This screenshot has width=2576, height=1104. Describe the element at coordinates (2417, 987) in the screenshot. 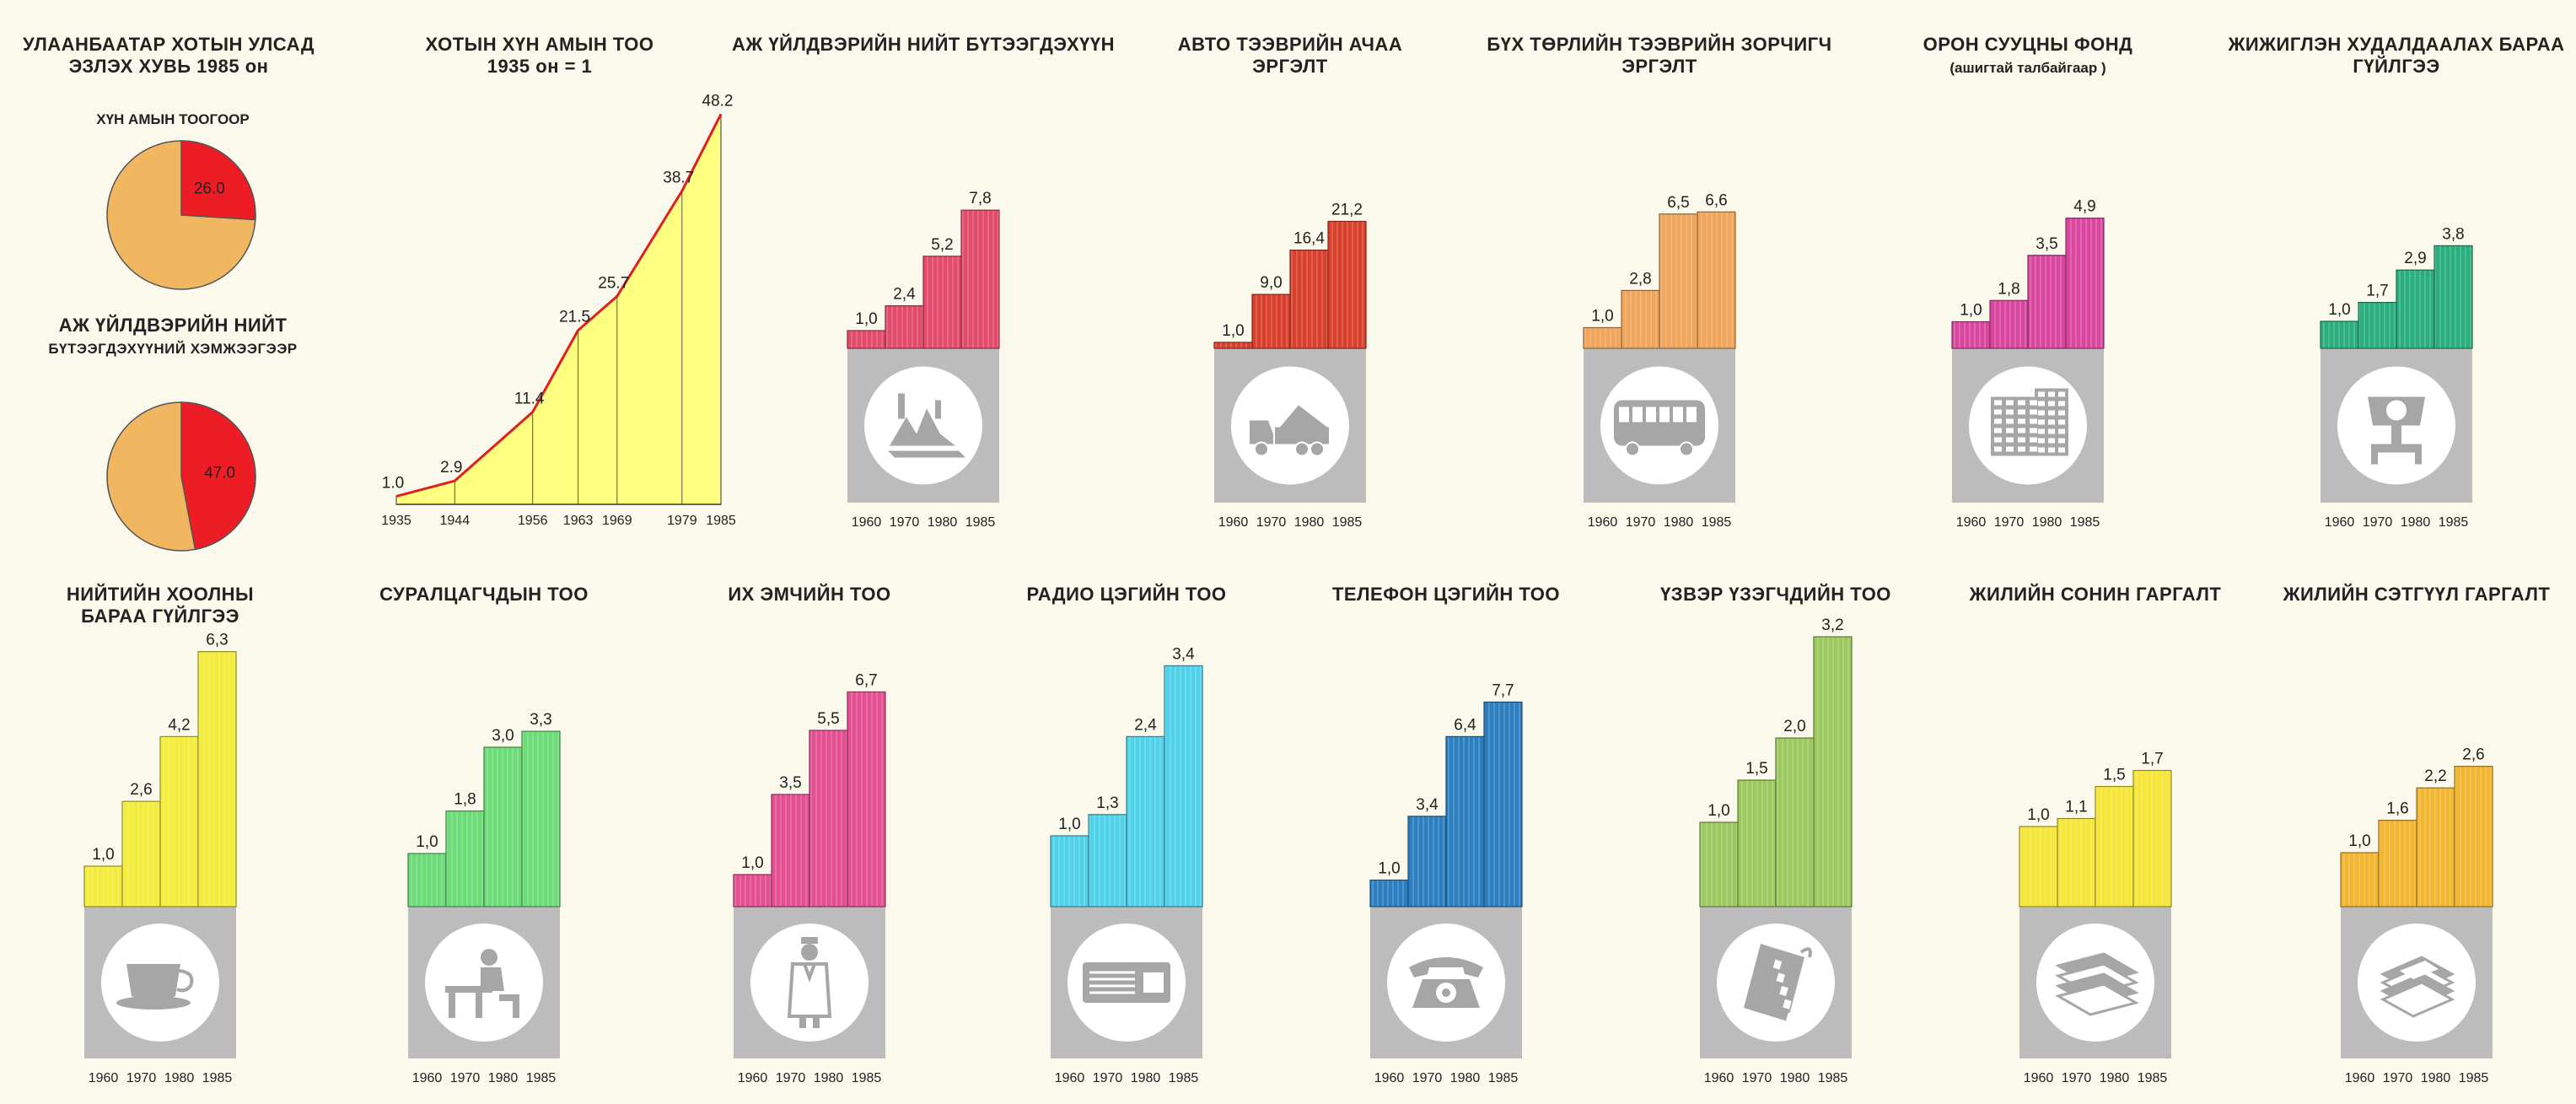

I see `magazine-icon` at that location.